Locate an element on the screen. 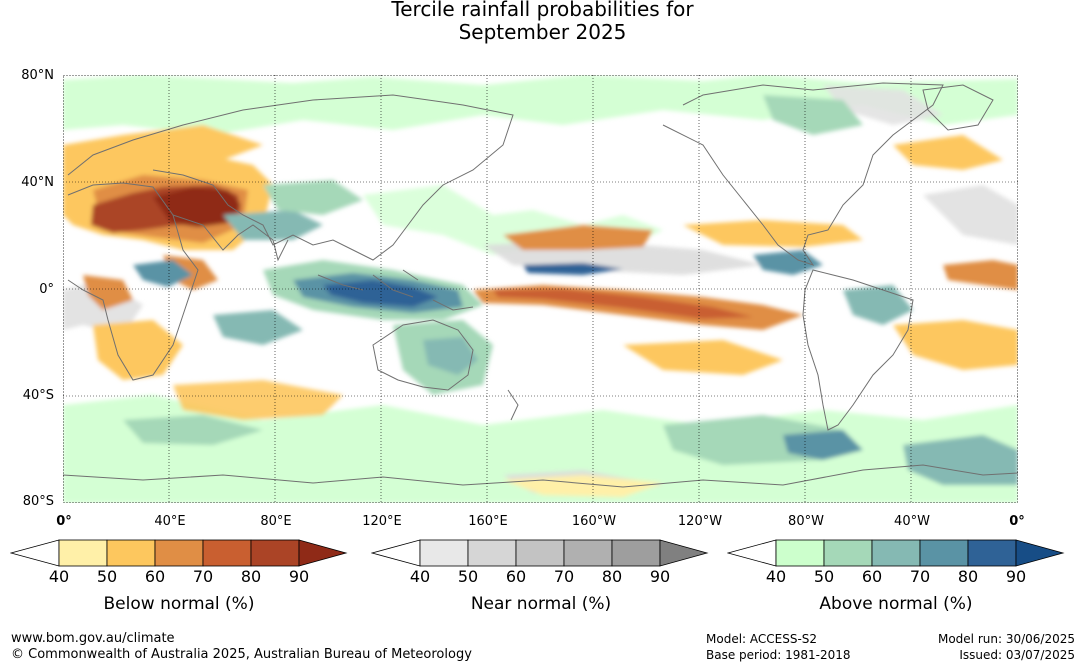 This screenshot has width=1085, height=667. legend-bar-below is located at coordinates (179, 553).